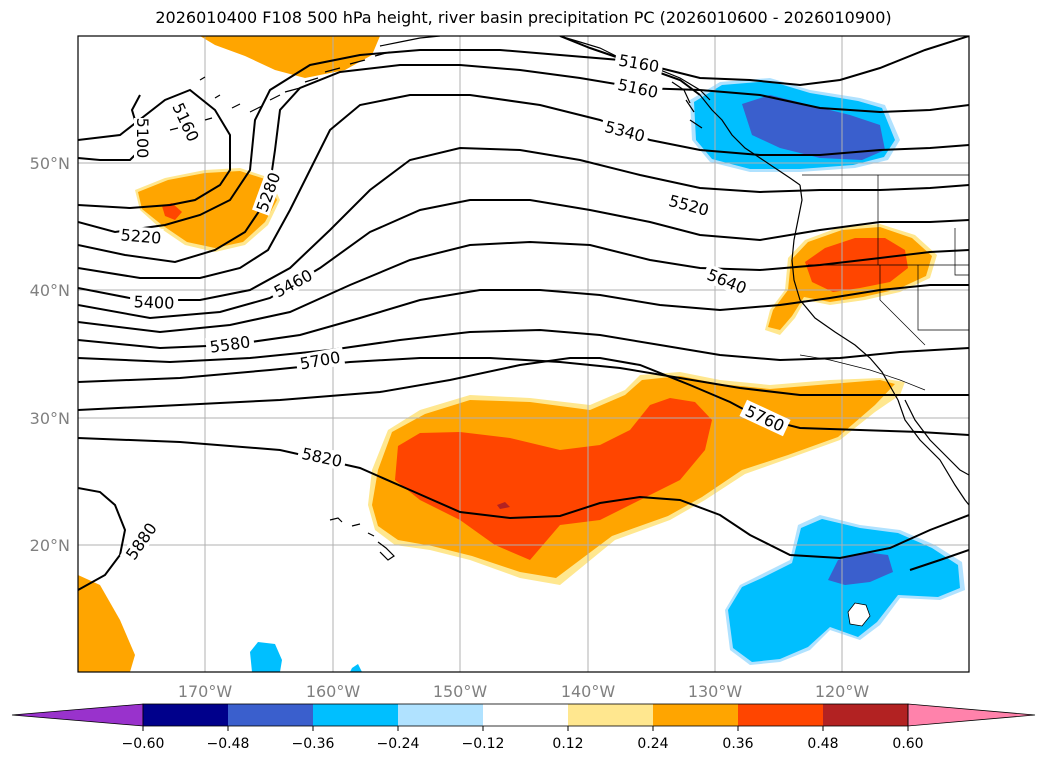 This screenshot has height=765, width=1047. Describe the element at coordinates (77, 715) in the screenshot. I see `colorbar-extend-low` at that location.